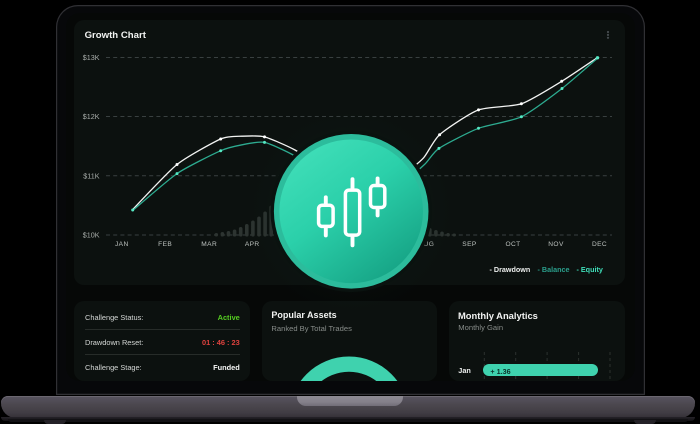  What do you see at coordinates (469, 244) in the screenshot?
I see `svg-text: SEP` at bounding box center [469, 244].